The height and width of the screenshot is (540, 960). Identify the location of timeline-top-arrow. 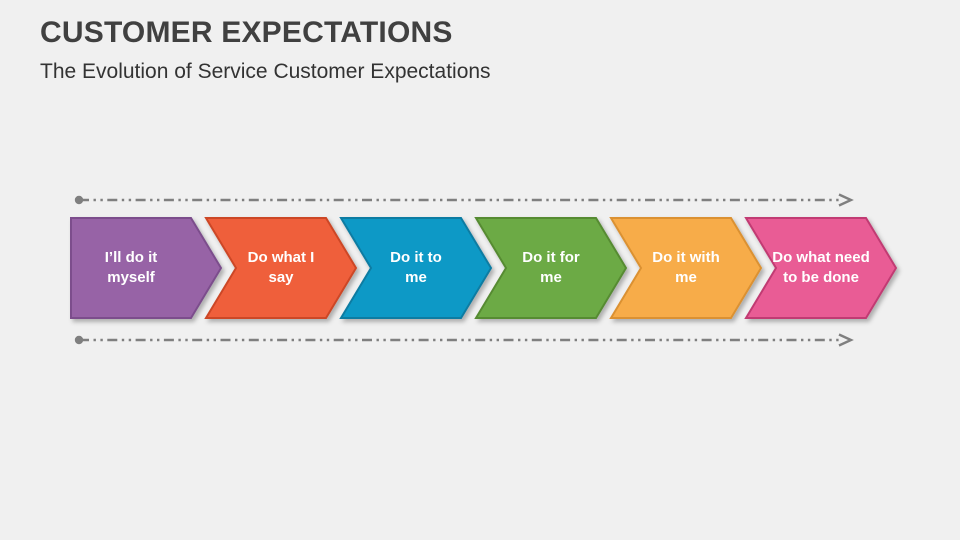
(464, 200).